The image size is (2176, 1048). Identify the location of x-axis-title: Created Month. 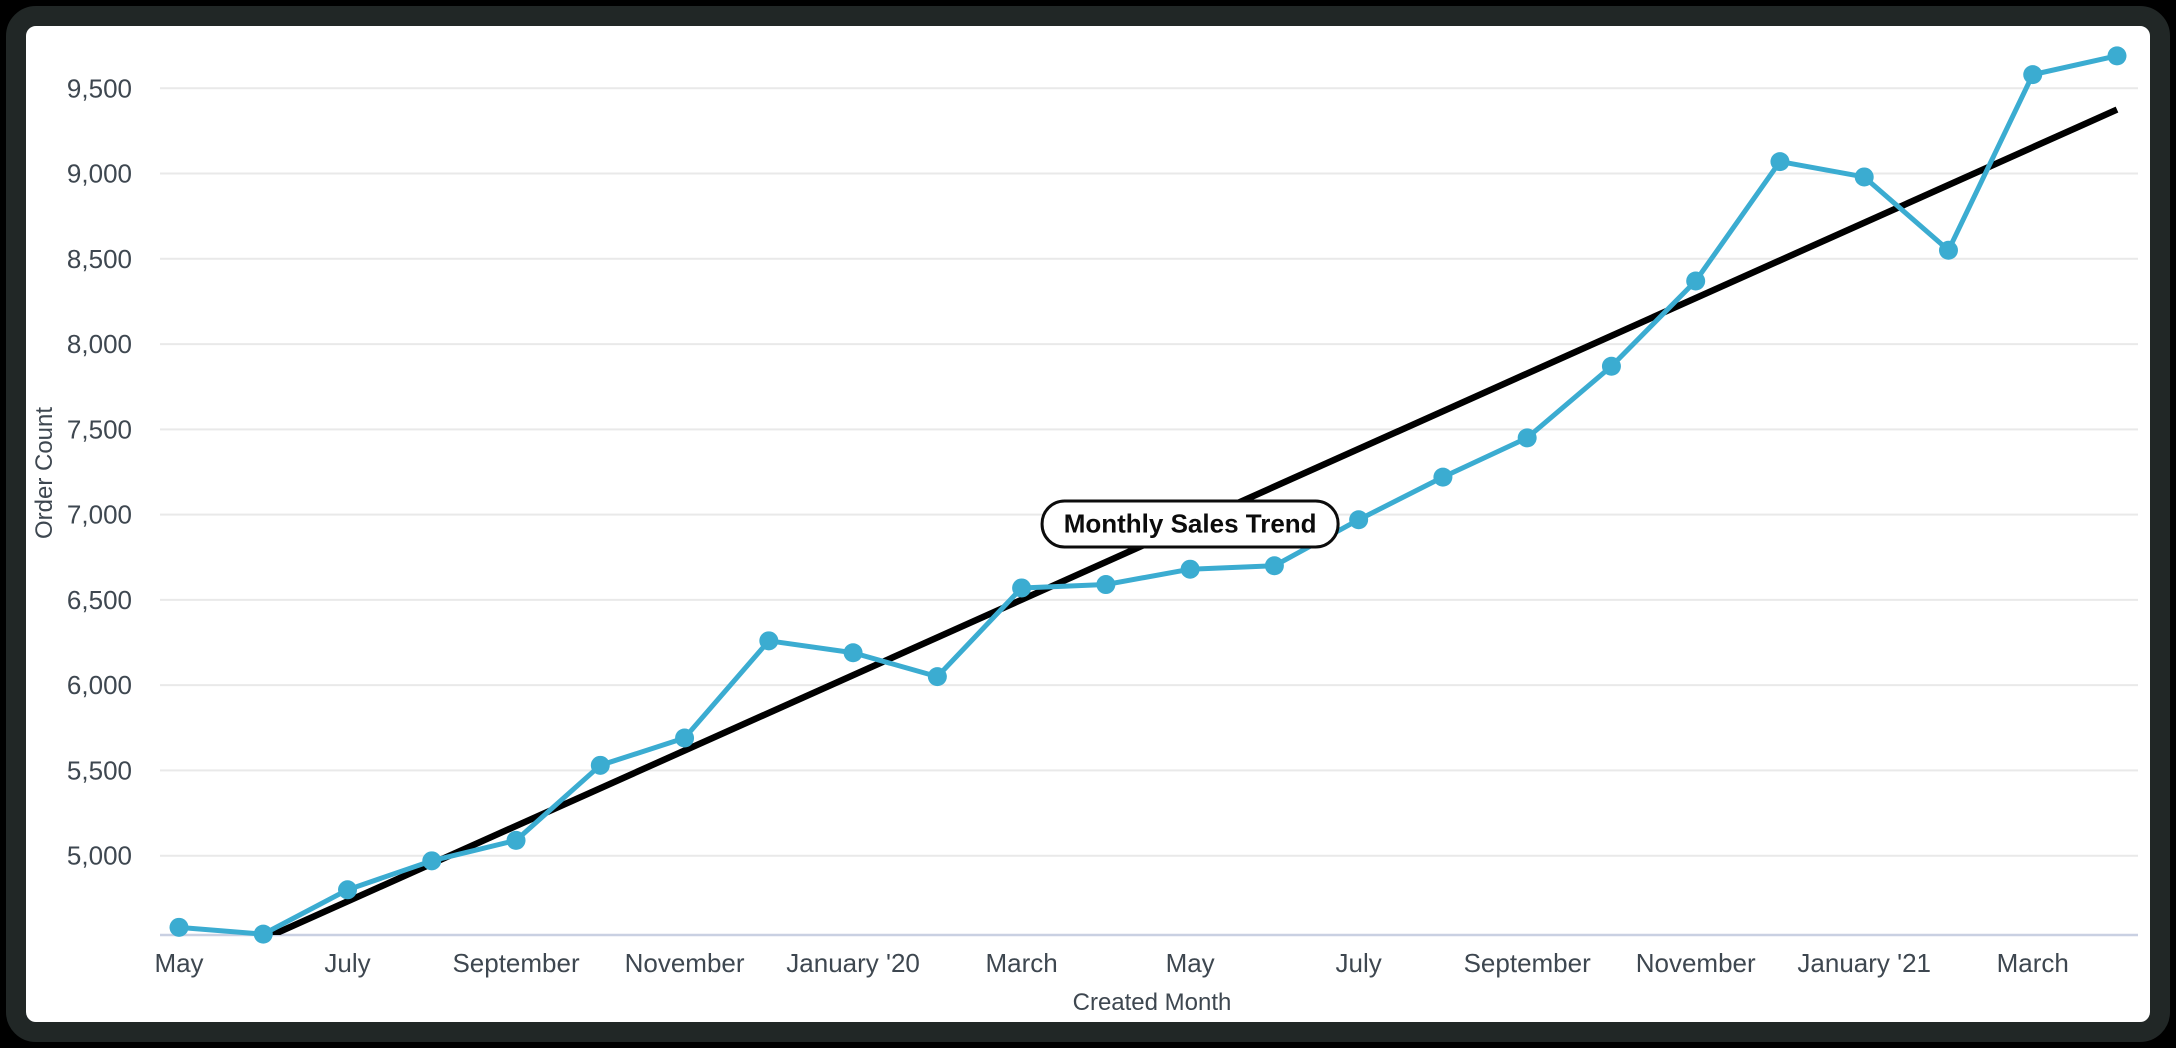
(1152, 1002).